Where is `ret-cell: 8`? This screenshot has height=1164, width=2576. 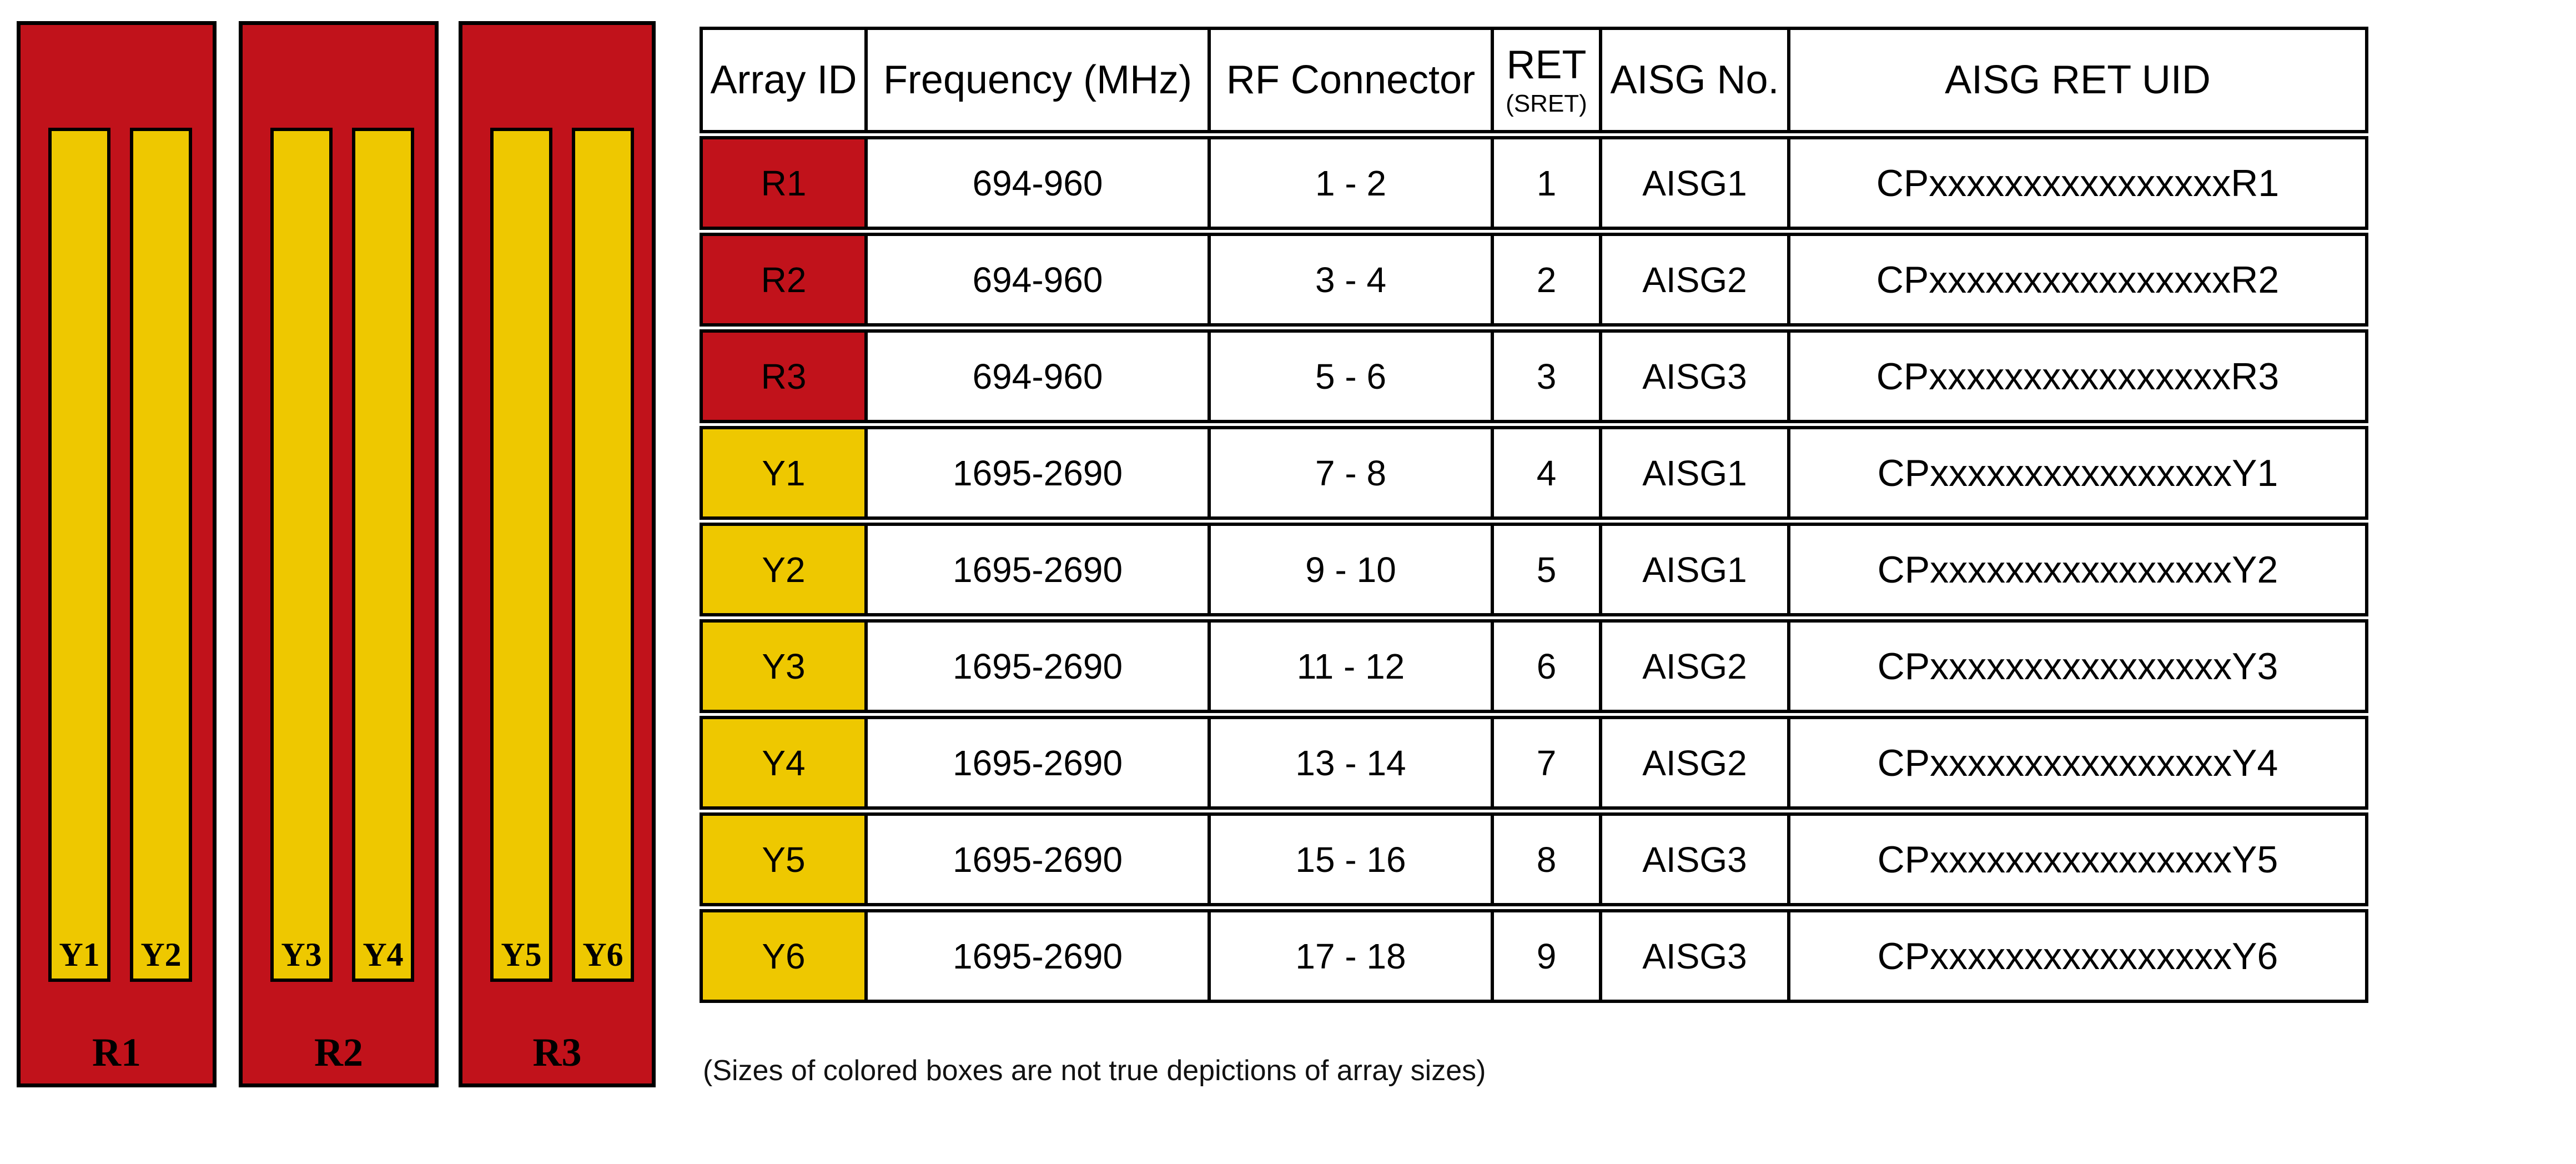 ret-cell: 8 is located at coordinates (1546, 859).